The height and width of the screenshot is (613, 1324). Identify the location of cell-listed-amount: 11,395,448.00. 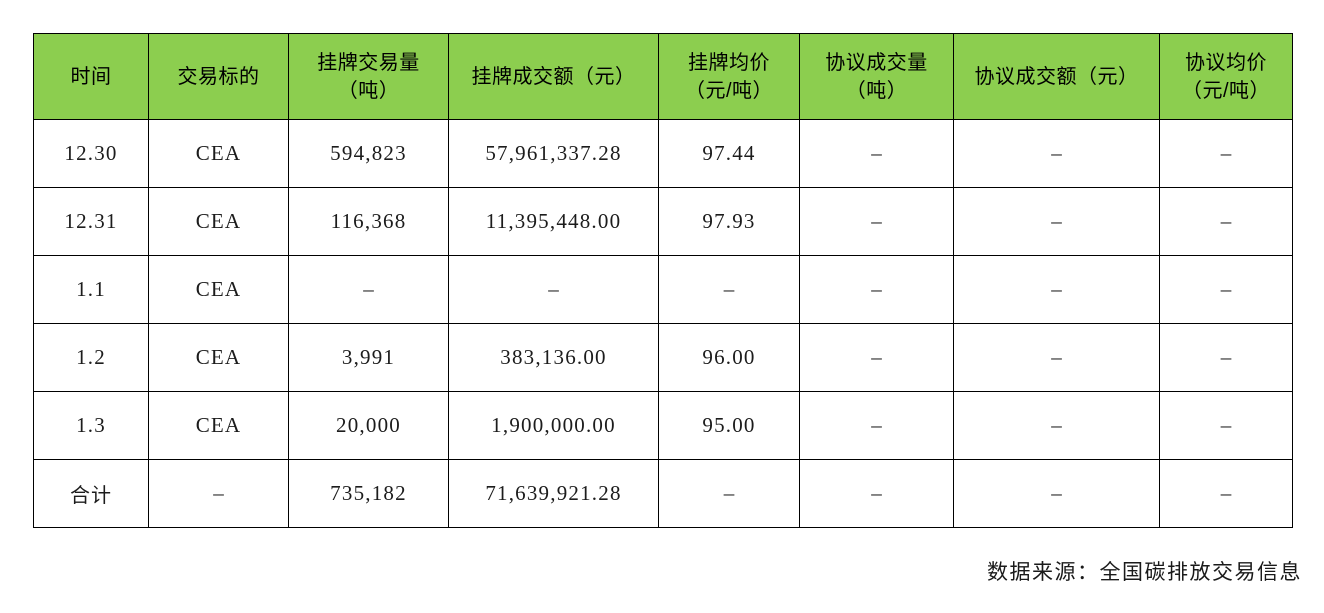
(553, 221).